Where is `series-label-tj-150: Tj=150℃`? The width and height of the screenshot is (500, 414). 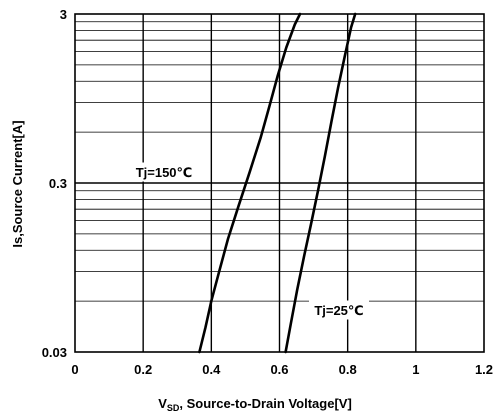
series-label-tj-150: Tj=150℃ is located at coordinates (164, 172).